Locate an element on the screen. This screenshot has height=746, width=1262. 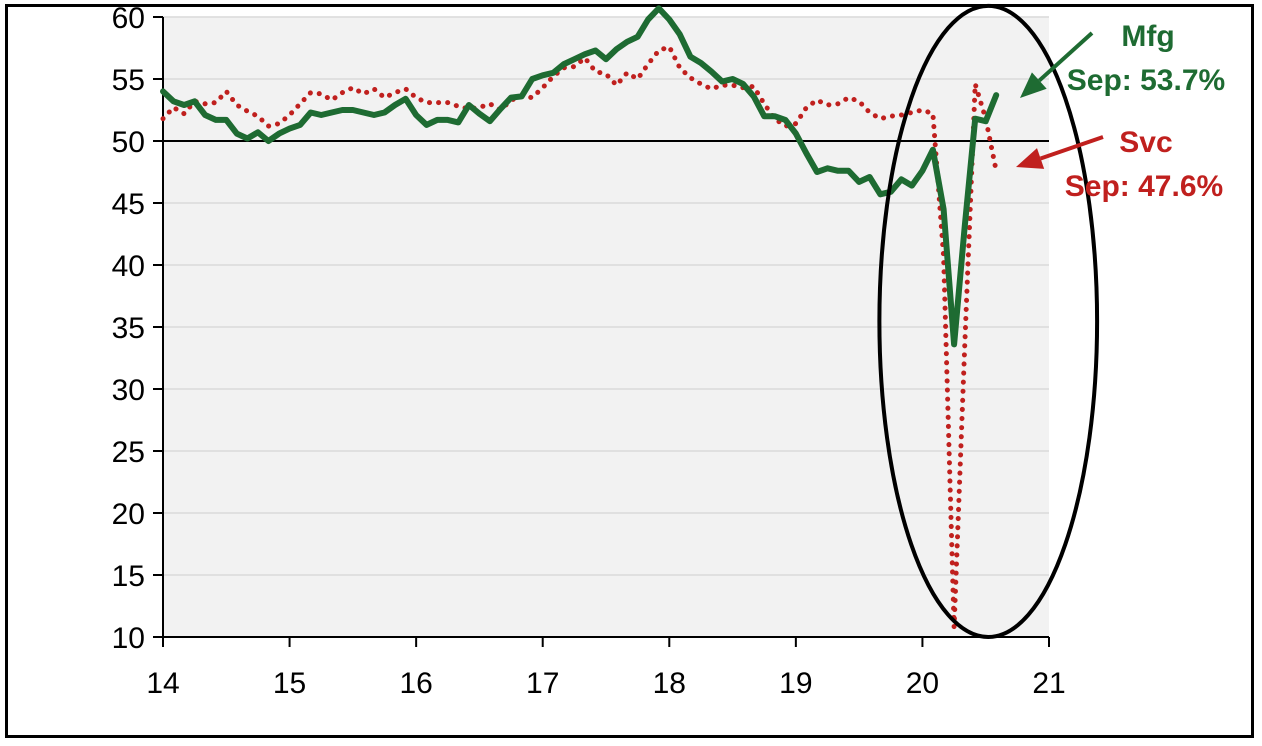
y-tick-label: 35 is located at coordinates (128, 328).